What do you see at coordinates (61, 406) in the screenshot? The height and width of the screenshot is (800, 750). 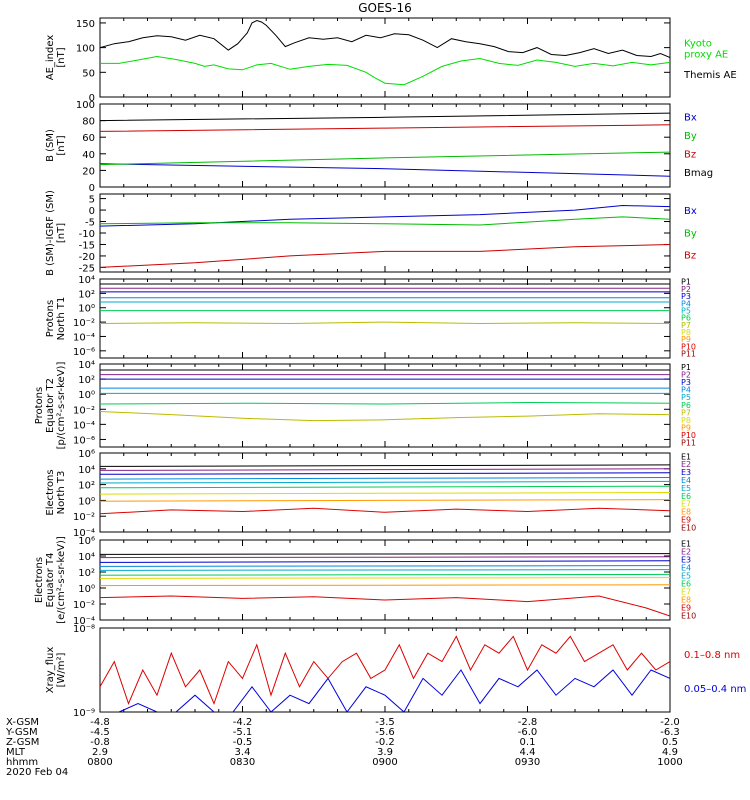 I see `y-axis-label: [p/(cm²-s-sr-keV)]` at bounding box center [61, 406].